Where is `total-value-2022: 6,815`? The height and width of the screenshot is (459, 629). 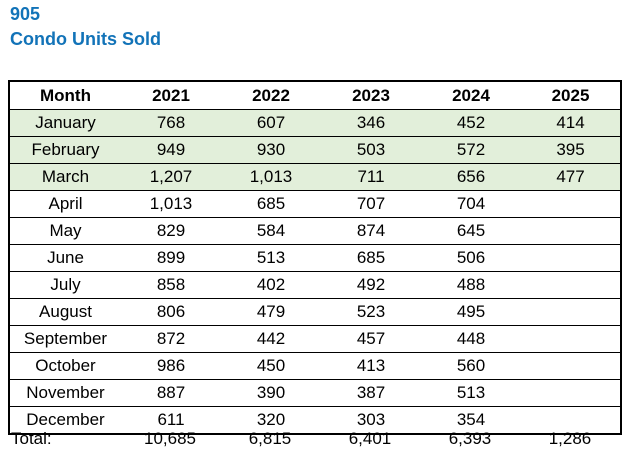
total-value-2022: 6,815 is located at coordinates (270, 438).